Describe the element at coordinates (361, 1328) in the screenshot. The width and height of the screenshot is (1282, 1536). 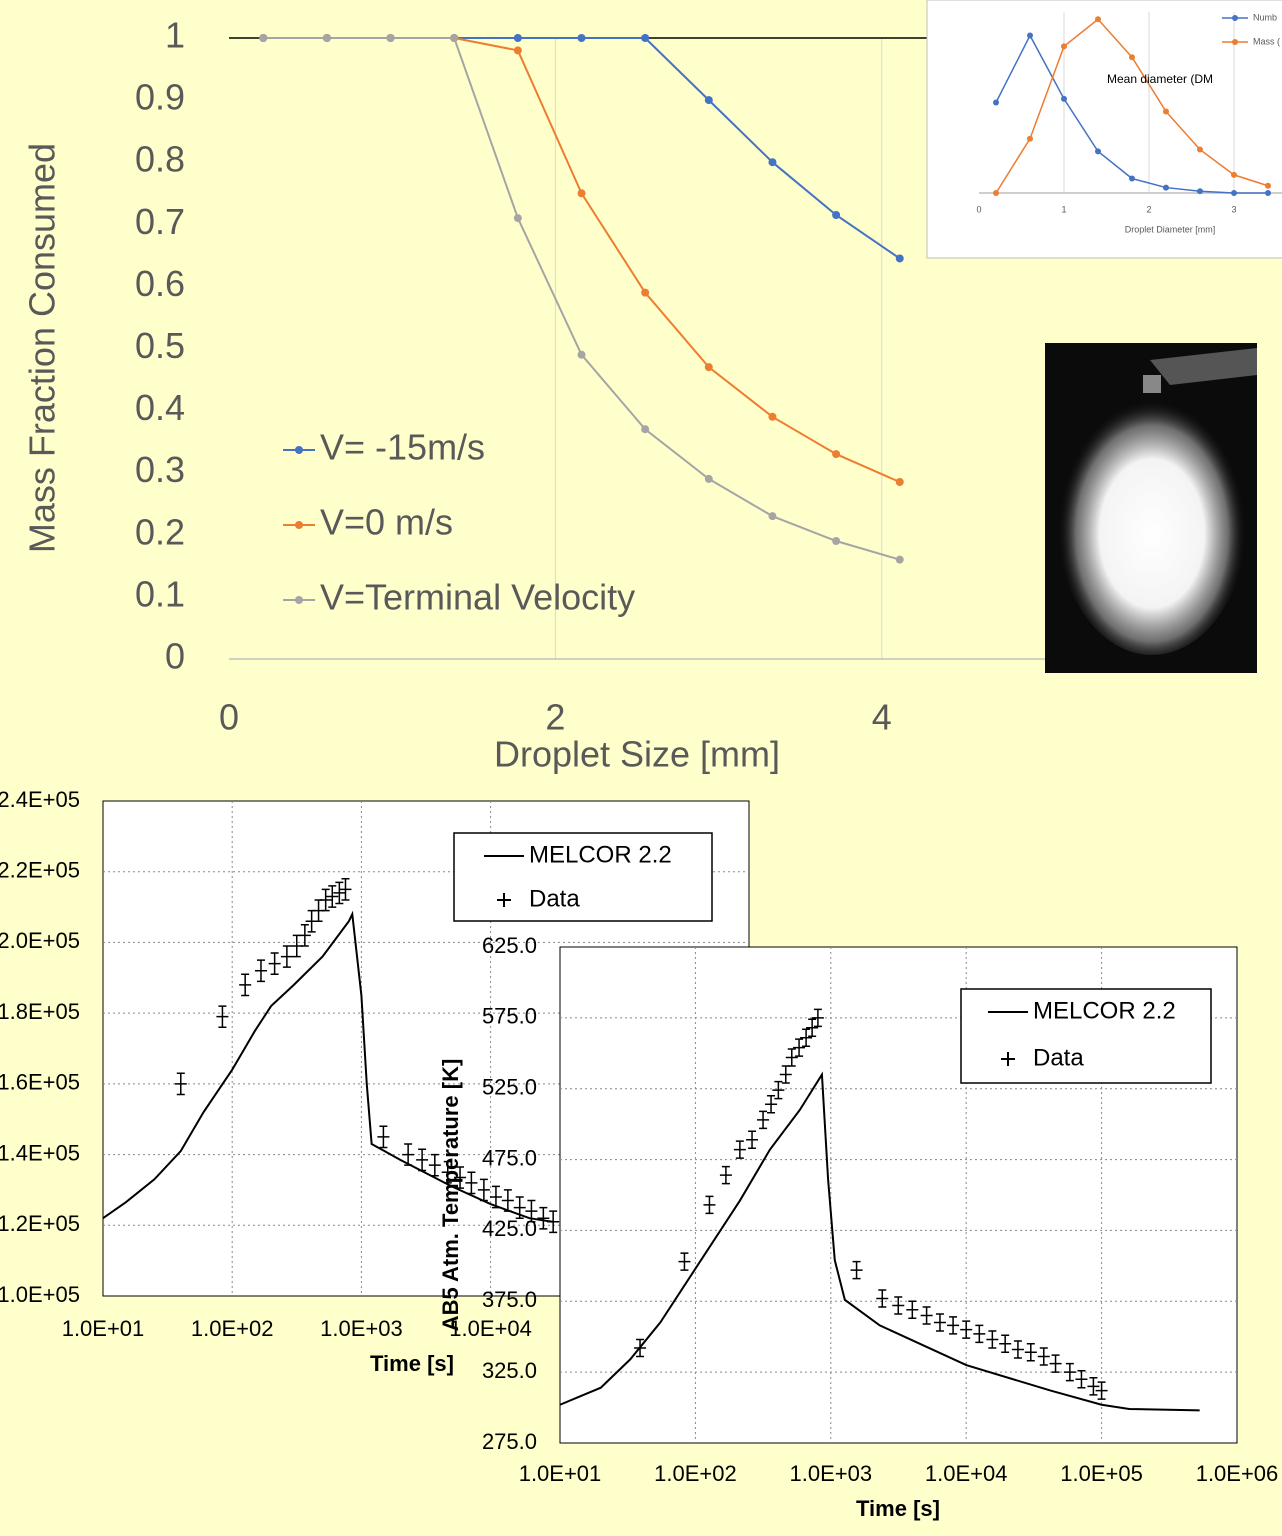
I see `x-tick-label: 1.0E+03` at that location.